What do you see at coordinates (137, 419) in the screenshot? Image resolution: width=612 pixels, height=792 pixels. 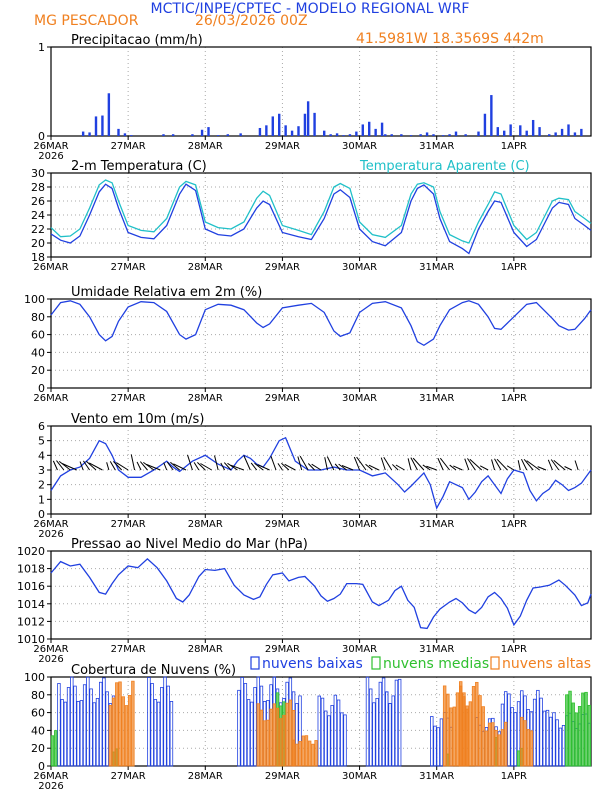 I see `panel-title: Vento em 10m (m/s)` at bounding box center [137, 419].